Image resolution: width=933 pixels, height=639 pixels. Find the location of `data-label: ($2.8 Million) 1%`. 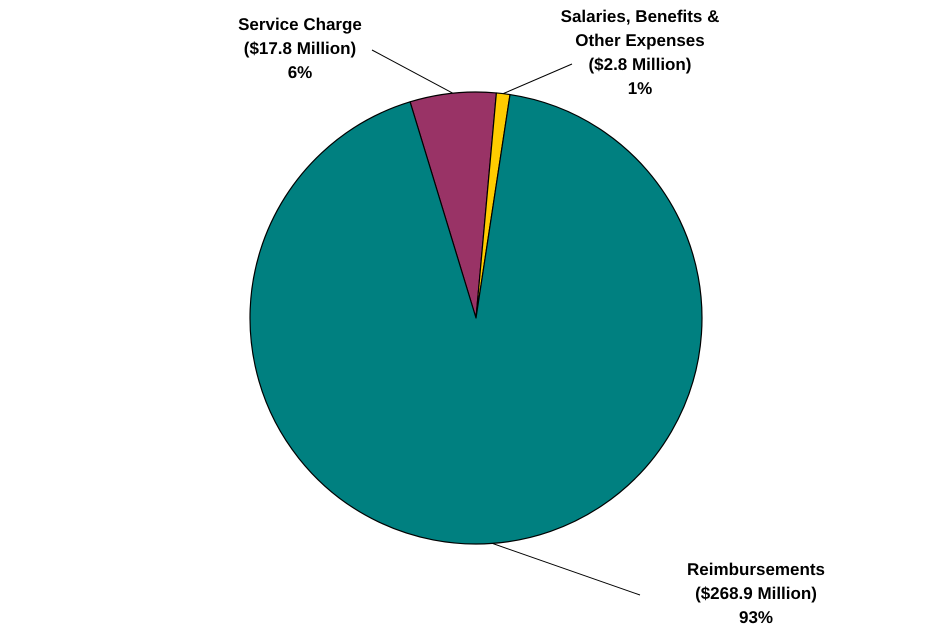

data-label: ($2.8 Million) 1% is located at coordinates (640, 76).